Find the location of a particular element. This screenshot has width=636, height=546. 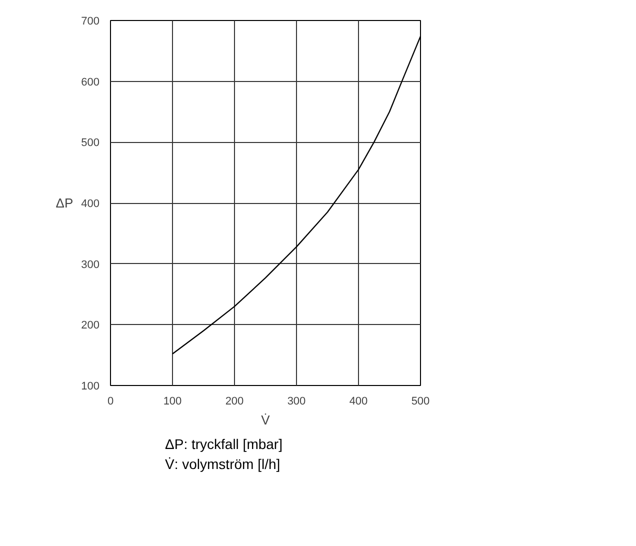

y-tick-label: 200 is located at coordinates (90, 326).